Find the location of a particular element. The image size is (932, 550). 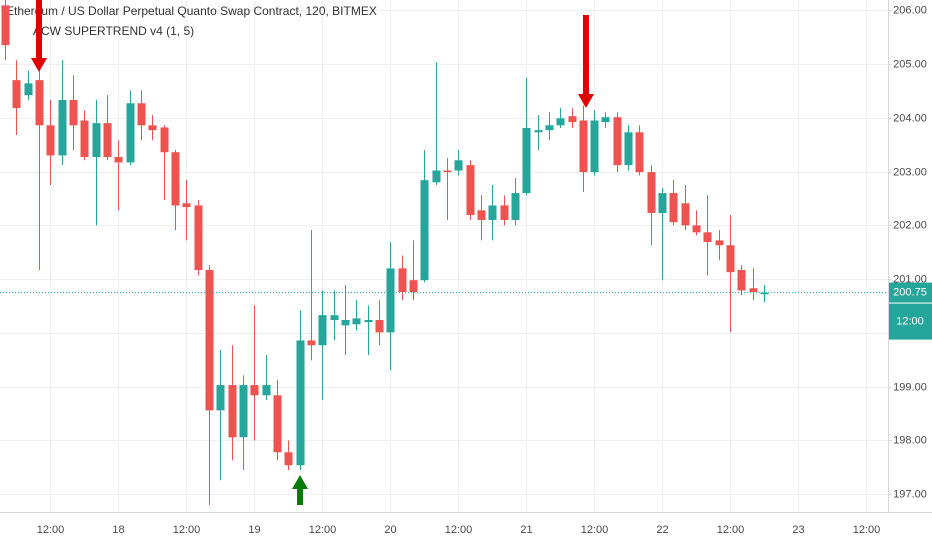

x-tick-label: 19 is located at coordinates (254, 530).